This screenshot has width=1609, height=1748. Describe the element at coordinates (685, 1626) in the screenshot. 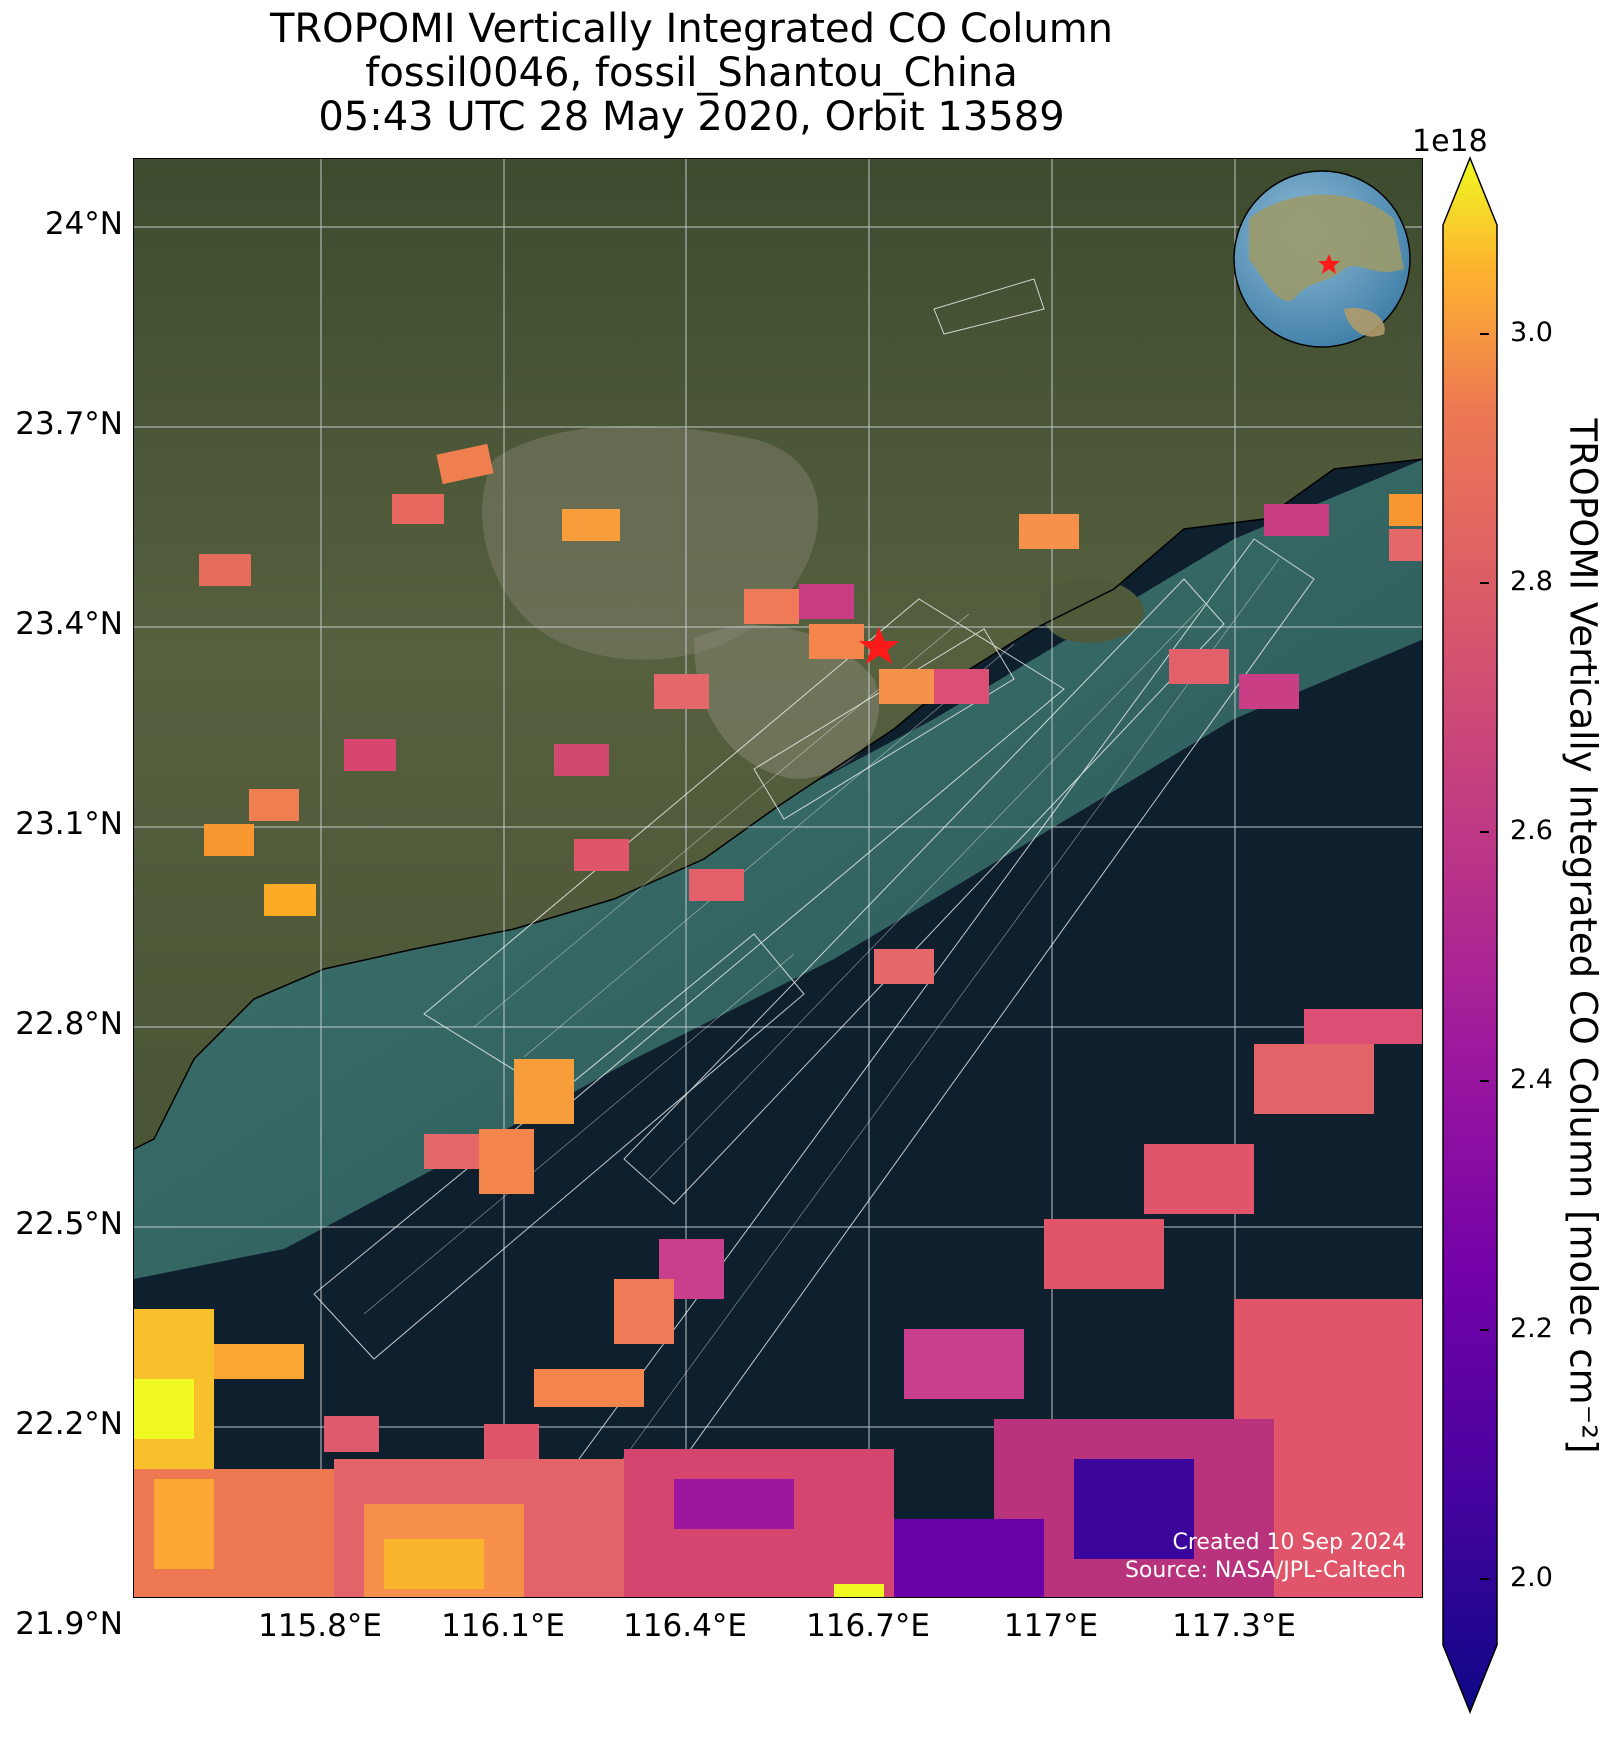

I see `lon-label-116.4: 116.4°E` at that location.